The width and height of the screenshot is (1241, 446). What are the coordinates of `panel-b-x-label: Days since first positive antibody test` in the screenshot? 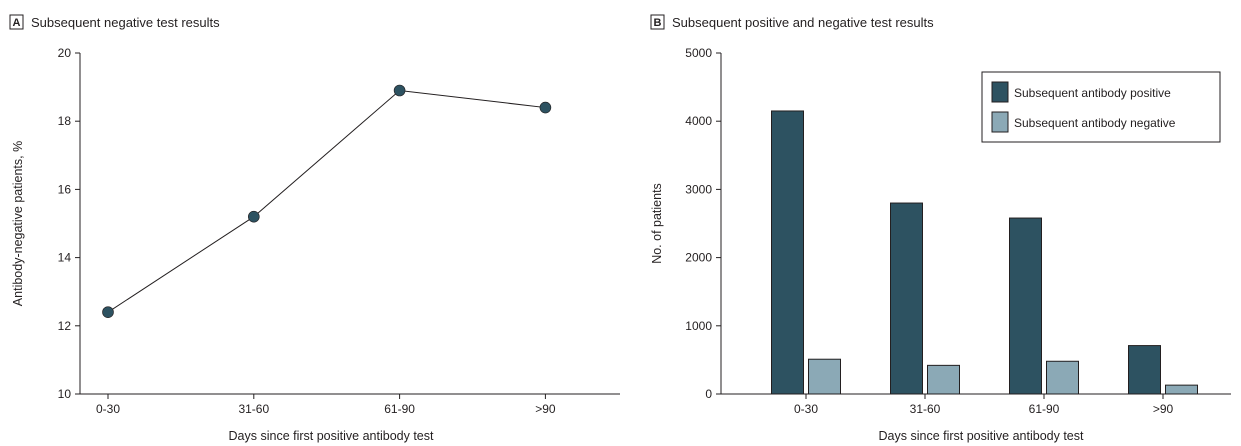 It's located at (981, 436).